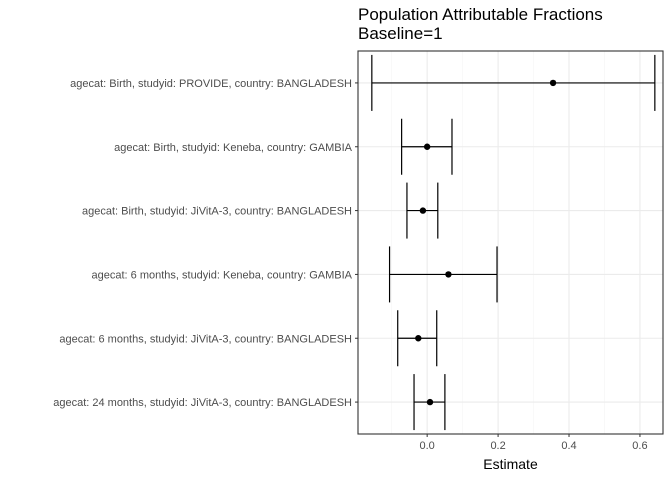 This screenshot has height=480, width=672. Describe the element at coordinates (400, 33) in the screenshot. I see `chart-subtitle: Baseline=1` at that location.